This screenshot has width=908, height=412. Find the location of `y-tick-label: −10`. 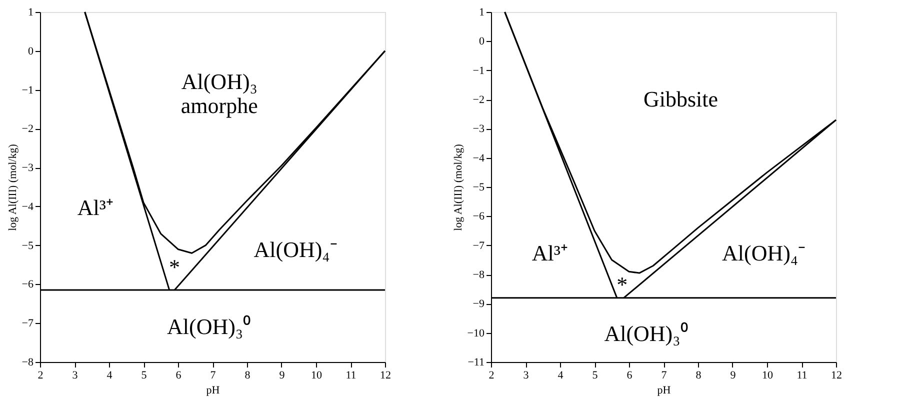

y-tick-label: −10 is located at coordinates (476, 333).